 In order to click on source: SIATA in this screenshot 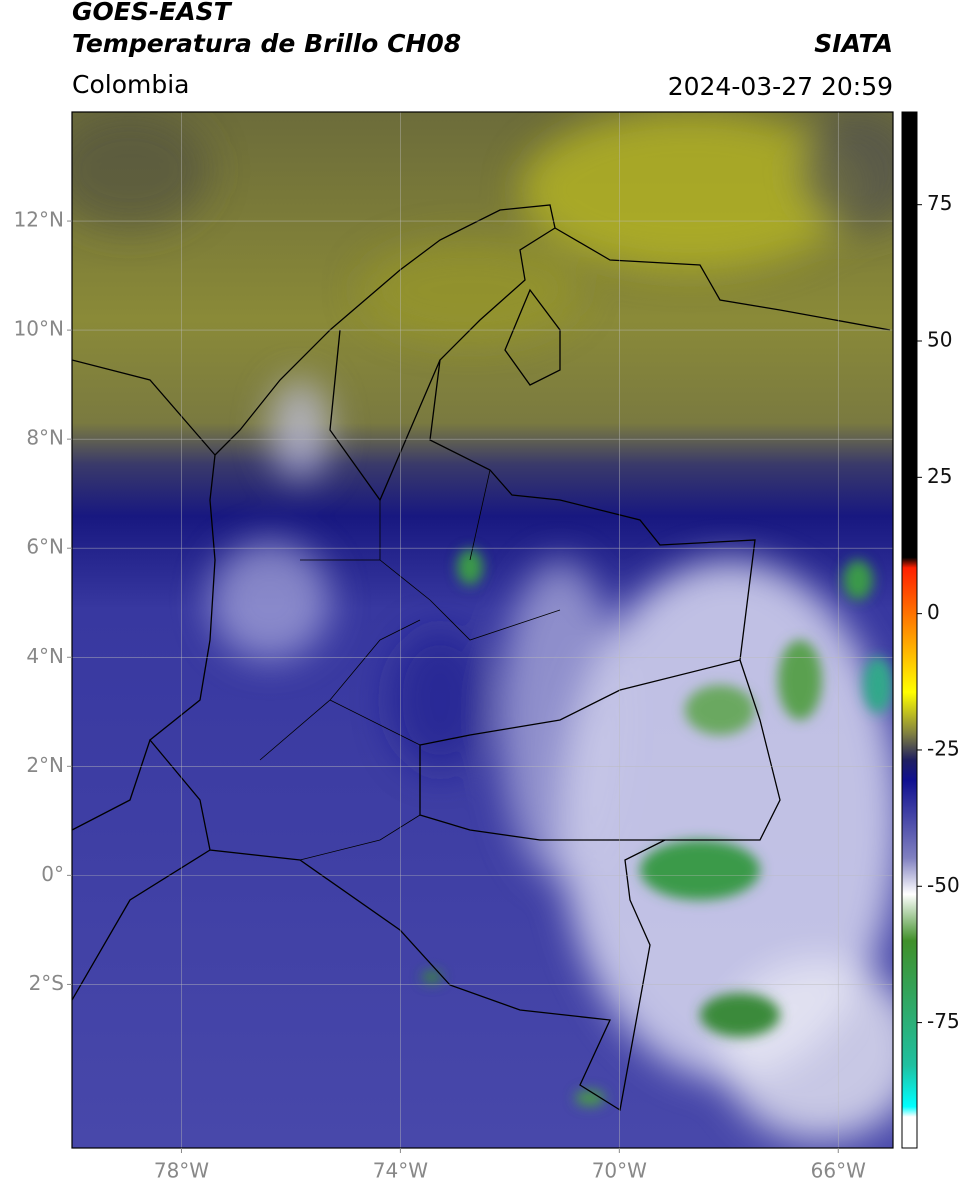, I will do `click(853, 43)`.